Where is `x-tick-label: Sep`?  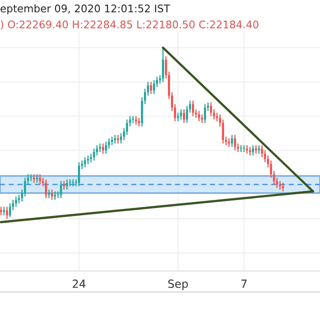
x-tick-label: Sep is located at coordinates (178, 285).